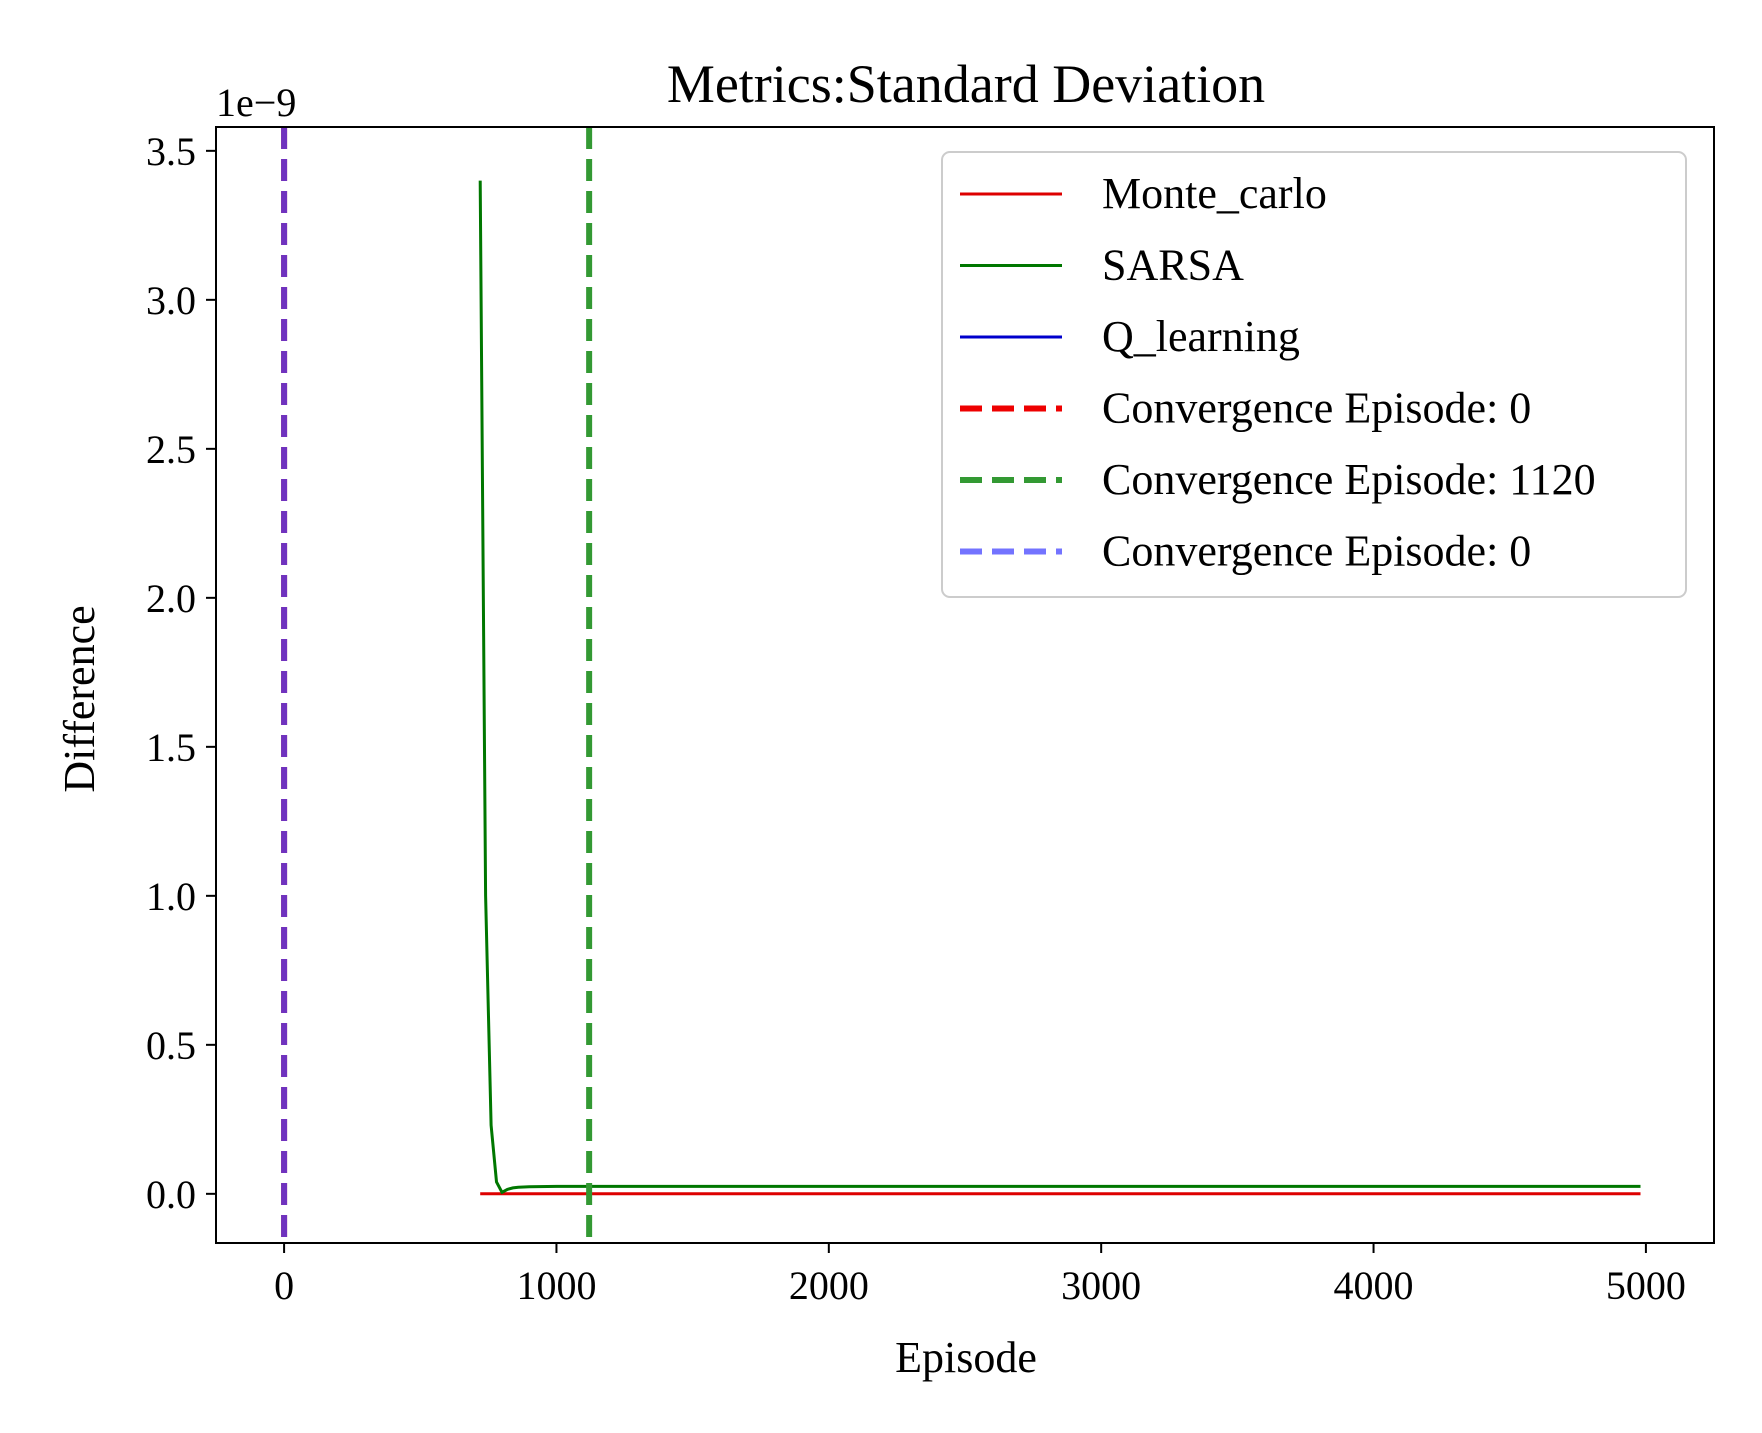 This screenshot has width=1762, height=1433. What do you see at coordinates (284, 1285) in the screenshot?
I see `x-tick-label: 0` at bounding box center [284, 1285].